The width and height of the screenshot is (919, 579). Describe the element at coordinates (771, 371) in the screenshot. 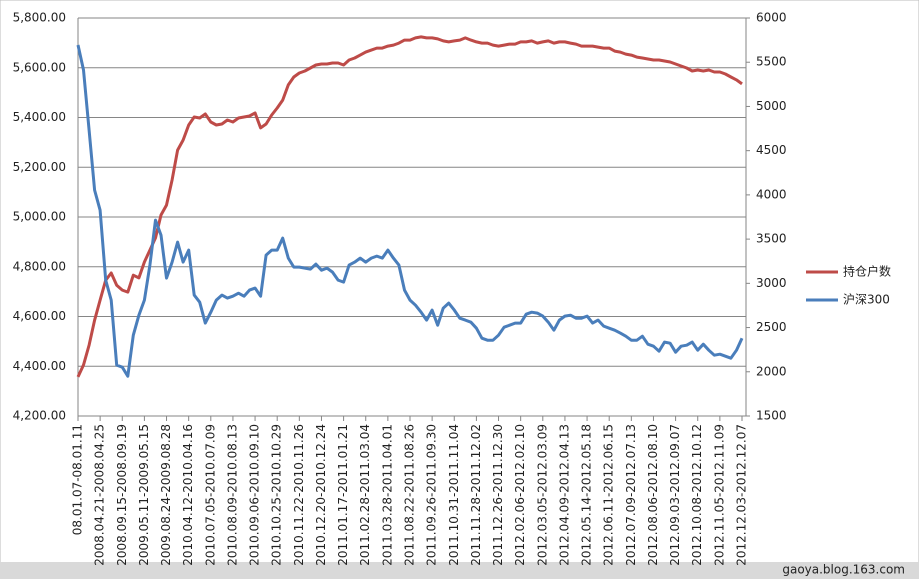

I see `y2-tick-label: 2000` at that location.